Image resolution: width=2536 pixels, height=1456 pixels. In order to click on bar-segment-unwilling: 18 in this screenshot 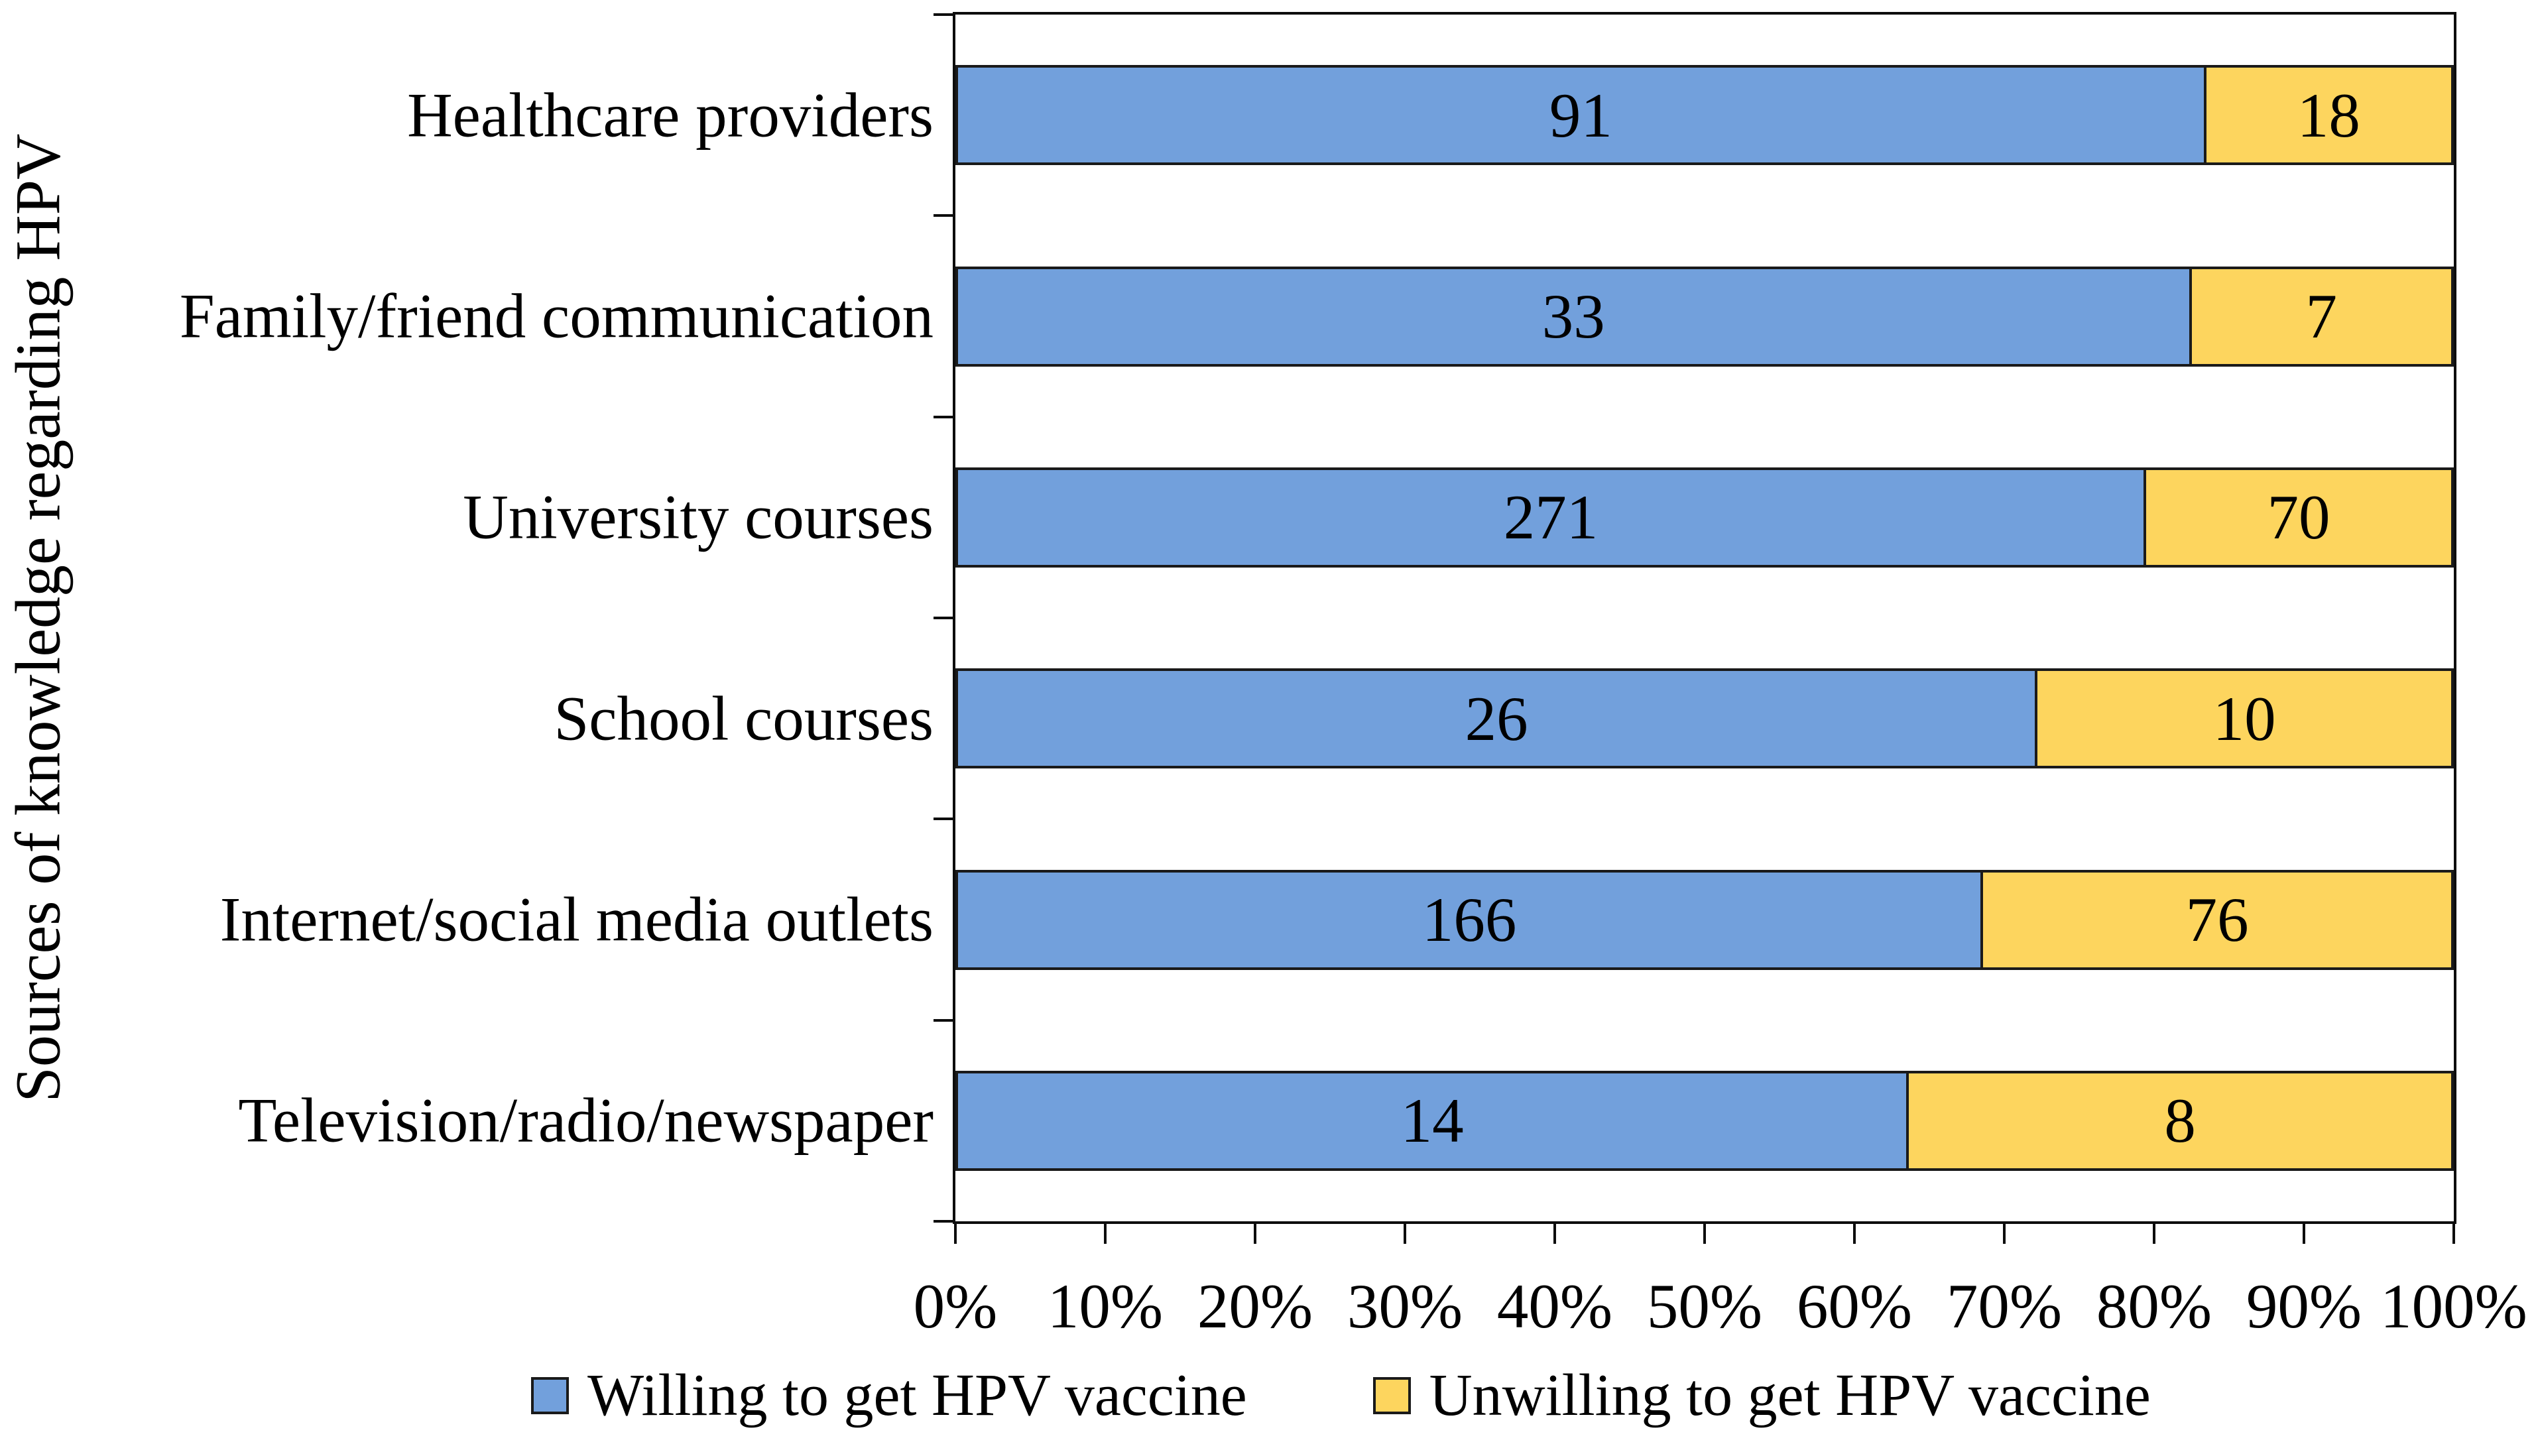, I will do `click(2330, 115)`.